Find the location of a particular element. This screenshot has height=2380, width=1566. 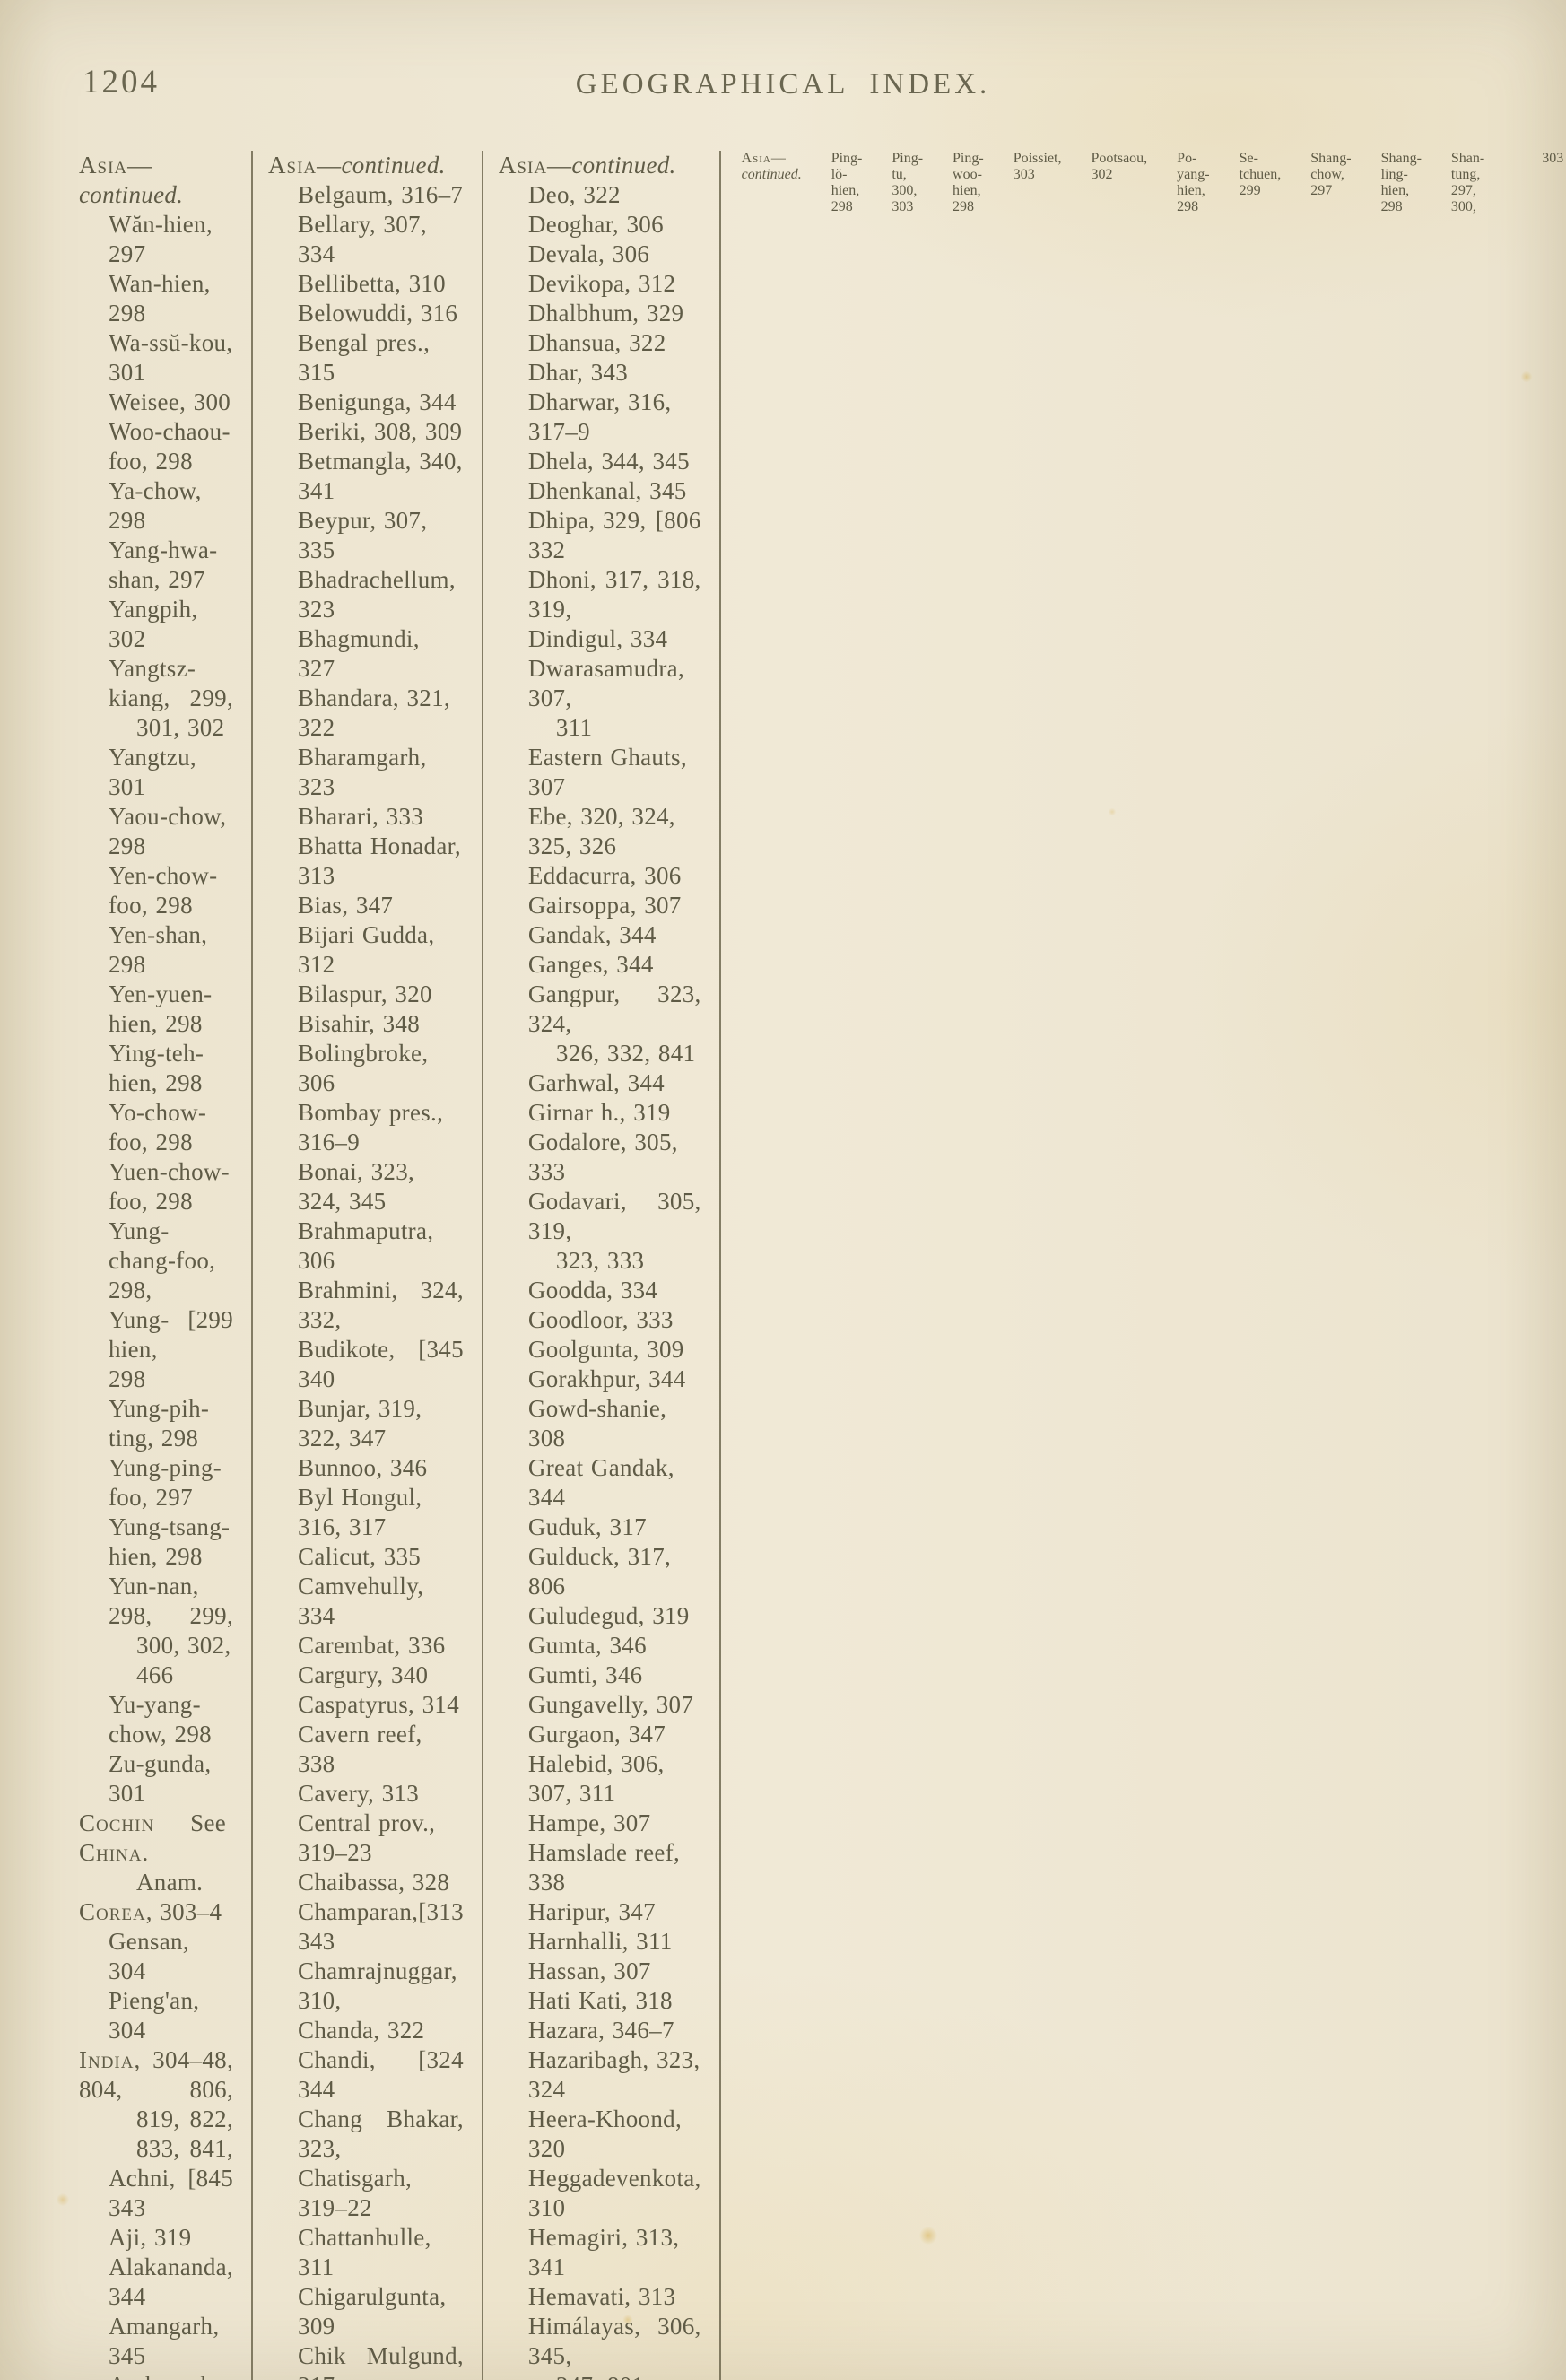

index-entry: Cavern reef, 338 is located at coordinates (360, 1749).